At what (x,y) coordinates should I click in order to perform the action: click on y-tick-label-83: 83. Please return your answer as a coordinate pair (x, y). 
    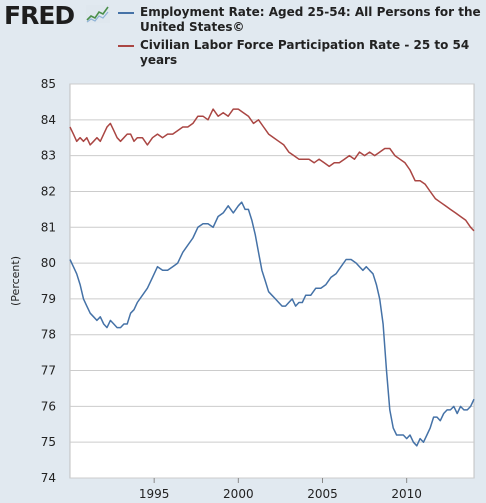
    Looking at the image, I should click on (48, 156).